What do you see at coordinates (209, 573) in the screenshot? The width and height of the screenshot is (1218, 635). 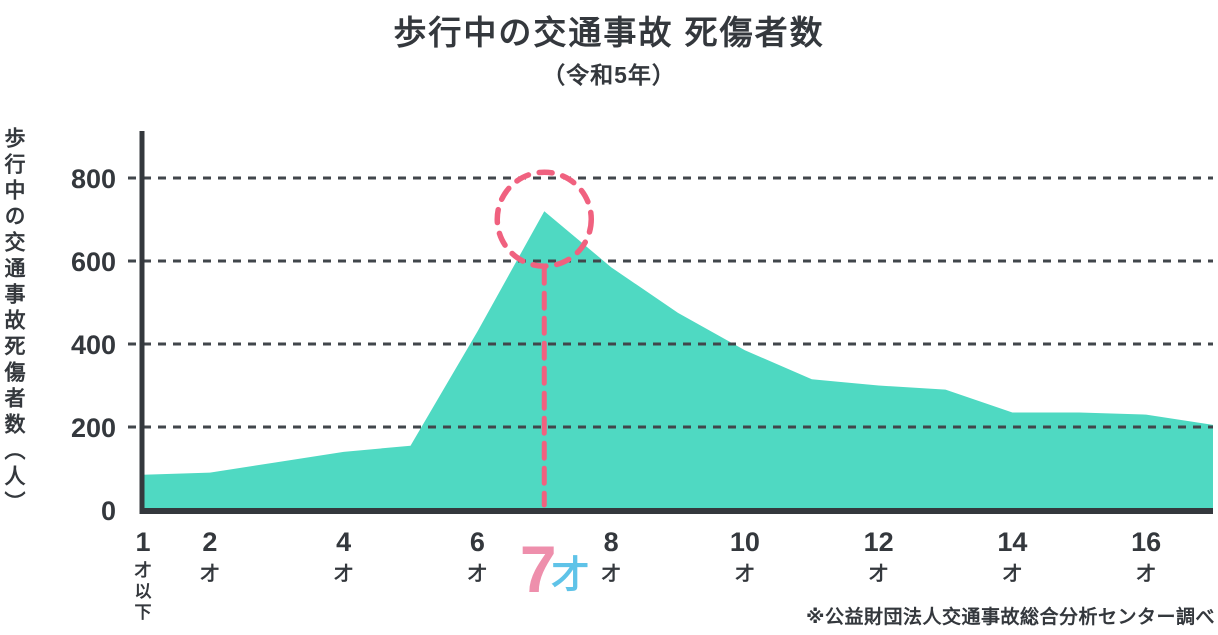 I see `x-tick-suffix-2: 才` at bounding box center [209, 573].